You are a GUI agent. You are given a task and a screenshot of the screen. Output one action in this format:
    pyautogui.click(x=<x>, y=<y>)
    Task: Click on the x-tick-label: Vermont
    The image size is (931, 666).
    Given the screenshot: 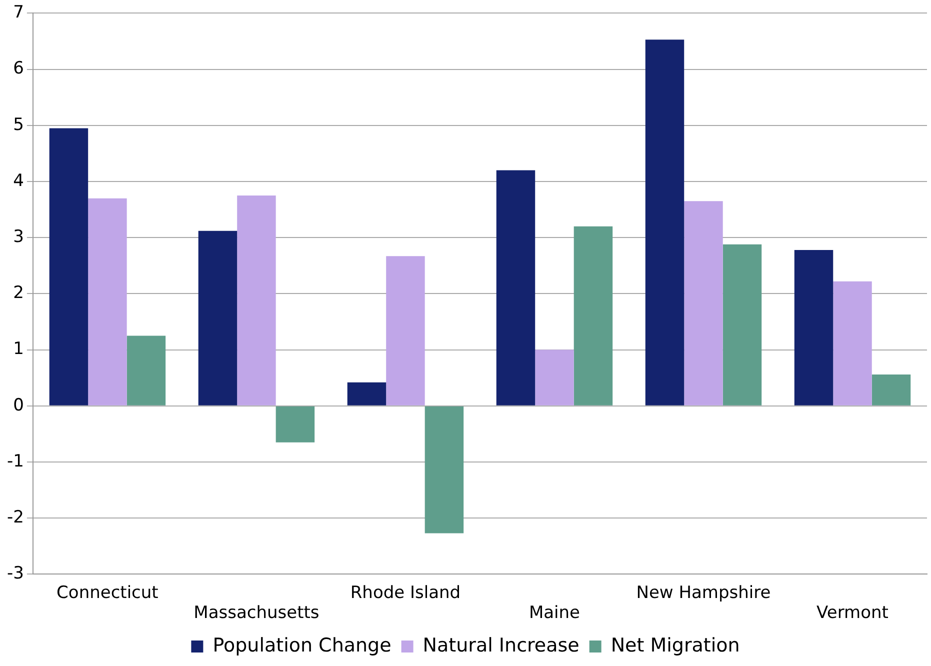 What is the action you would take?
    pyautogui.click(x=852, y=613)
    